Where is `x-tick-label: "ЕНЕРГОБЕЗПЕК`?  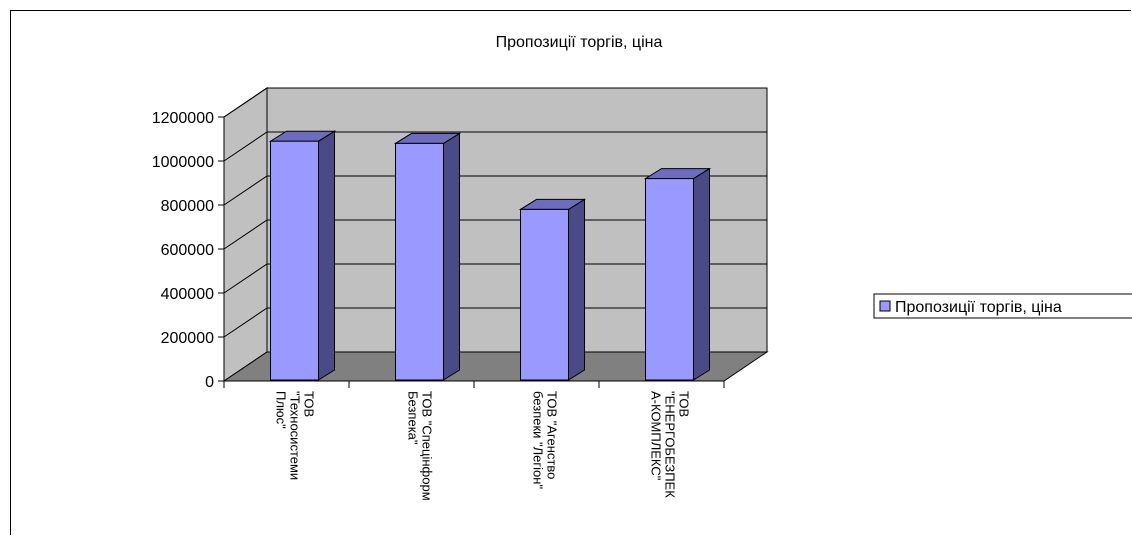 x-tick-label: "ЕНЕРГОБЕЗПЕК is located at coordinates (670, 444).